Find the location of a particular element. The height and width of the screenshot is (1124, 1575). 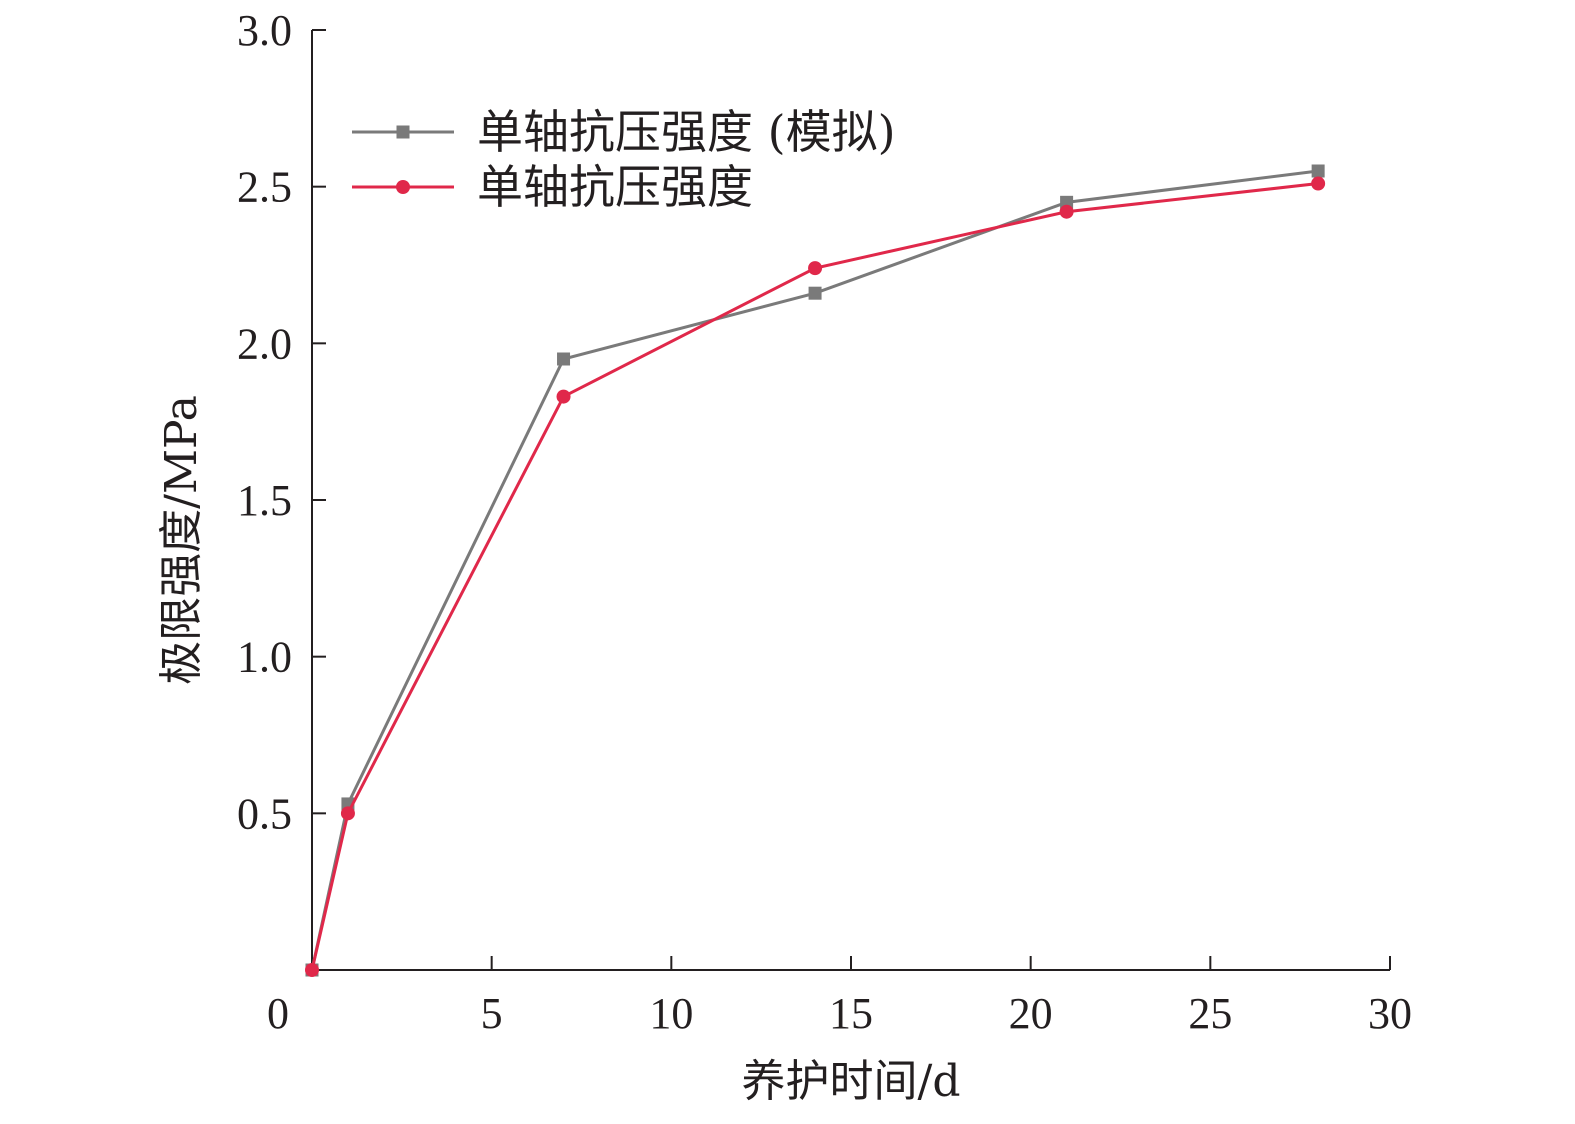

y-ticks: 0.5 1.0 1.5 2.0 2.5 3.0 is located at coordinates (281, 422).